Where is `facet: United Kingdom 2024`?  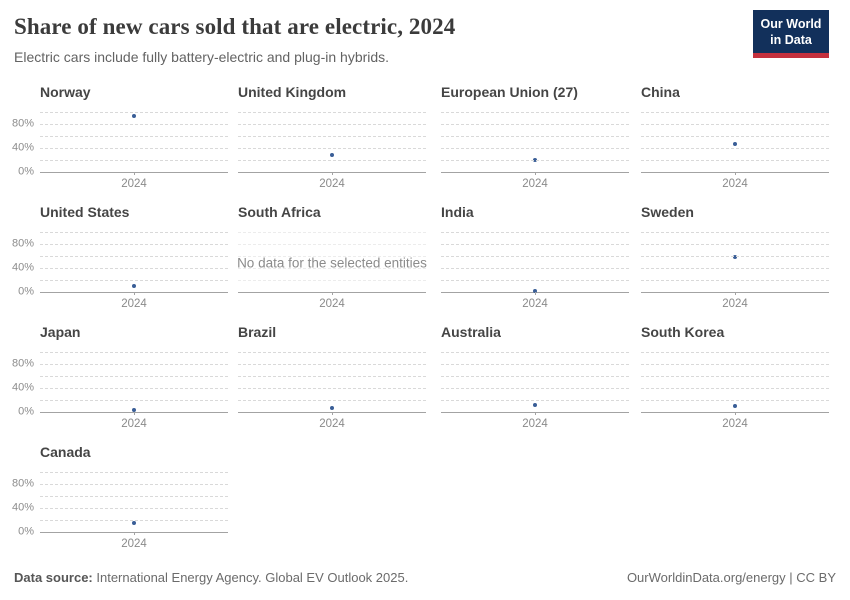 facet: United Kingdom 2024 is located at coordinates (332, 137).